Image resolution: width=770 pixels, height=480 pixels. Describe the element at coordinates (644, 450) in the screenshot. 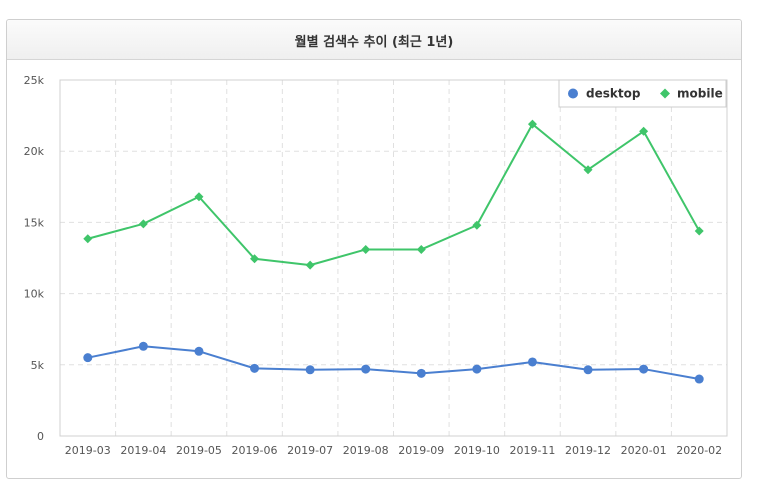

I see `x-tick-label: 2020-01` at that location.